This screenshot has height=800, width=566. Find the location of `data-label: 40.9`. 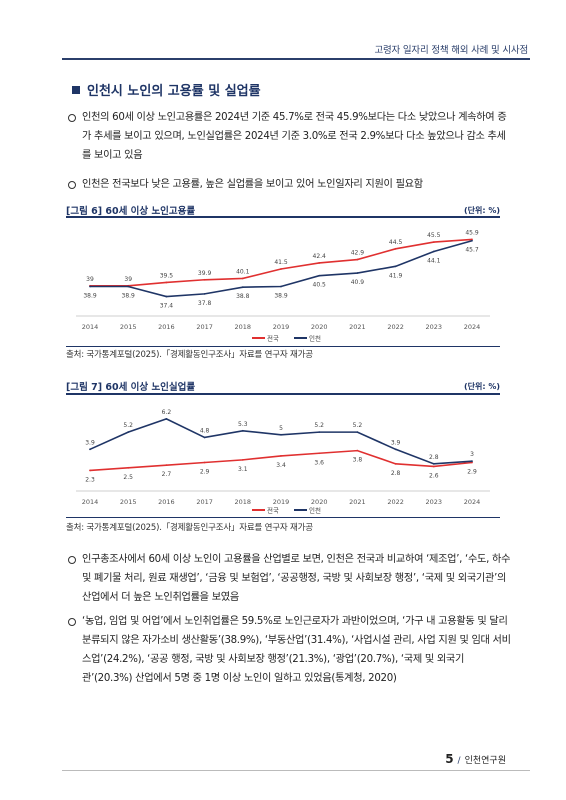

data-label: 40.9 is located at coordinates (358, 282).